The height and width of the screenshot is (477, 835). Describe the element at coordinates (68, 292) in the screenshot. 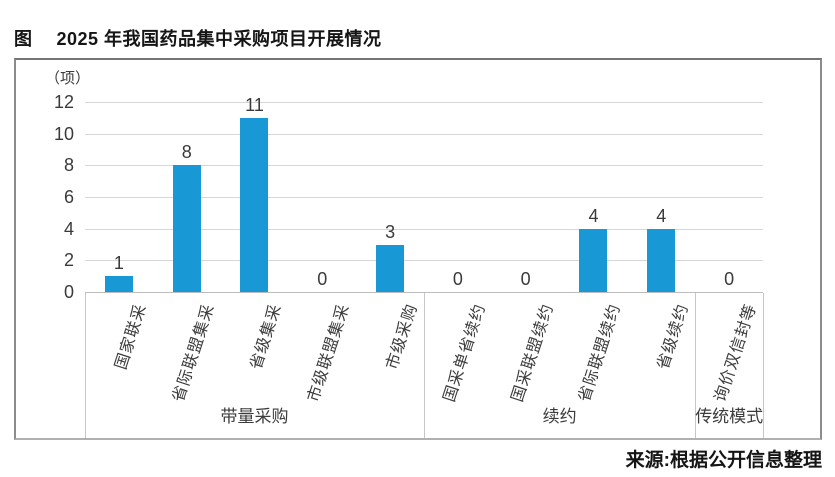

I see `y-tick-label: 0` at that location.